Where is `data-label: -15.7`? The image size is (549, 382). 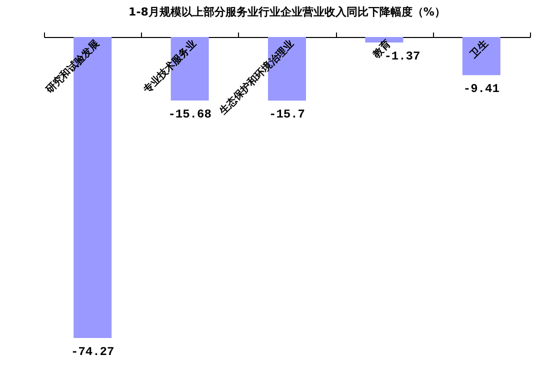 data-label: -15.7 is located at coordinates (287, 115).